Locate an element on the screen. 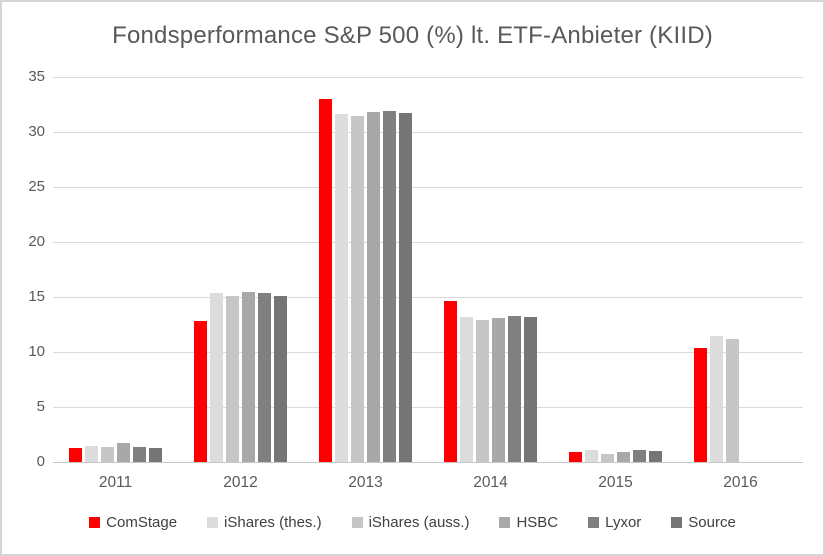 The height and width of the screenshot is (556, 825). bar-ishares-auss--2015 is located at coordinates (607, 458).